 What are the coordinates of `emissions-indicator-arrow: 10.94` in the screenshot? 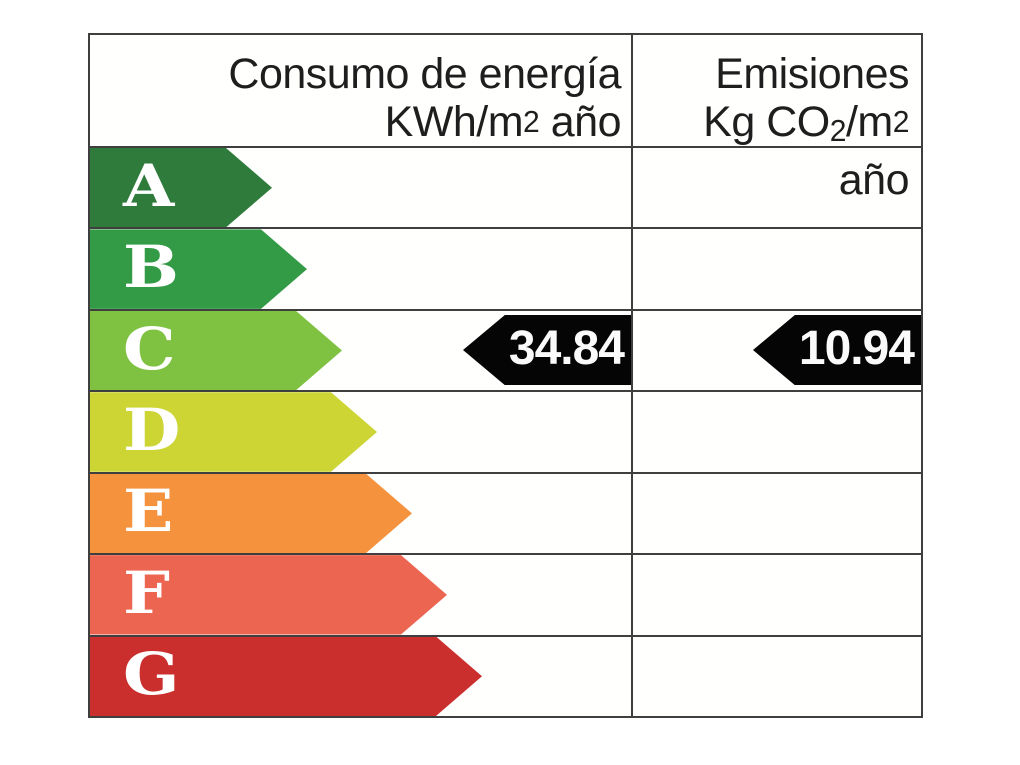 It's located at (837, 350).